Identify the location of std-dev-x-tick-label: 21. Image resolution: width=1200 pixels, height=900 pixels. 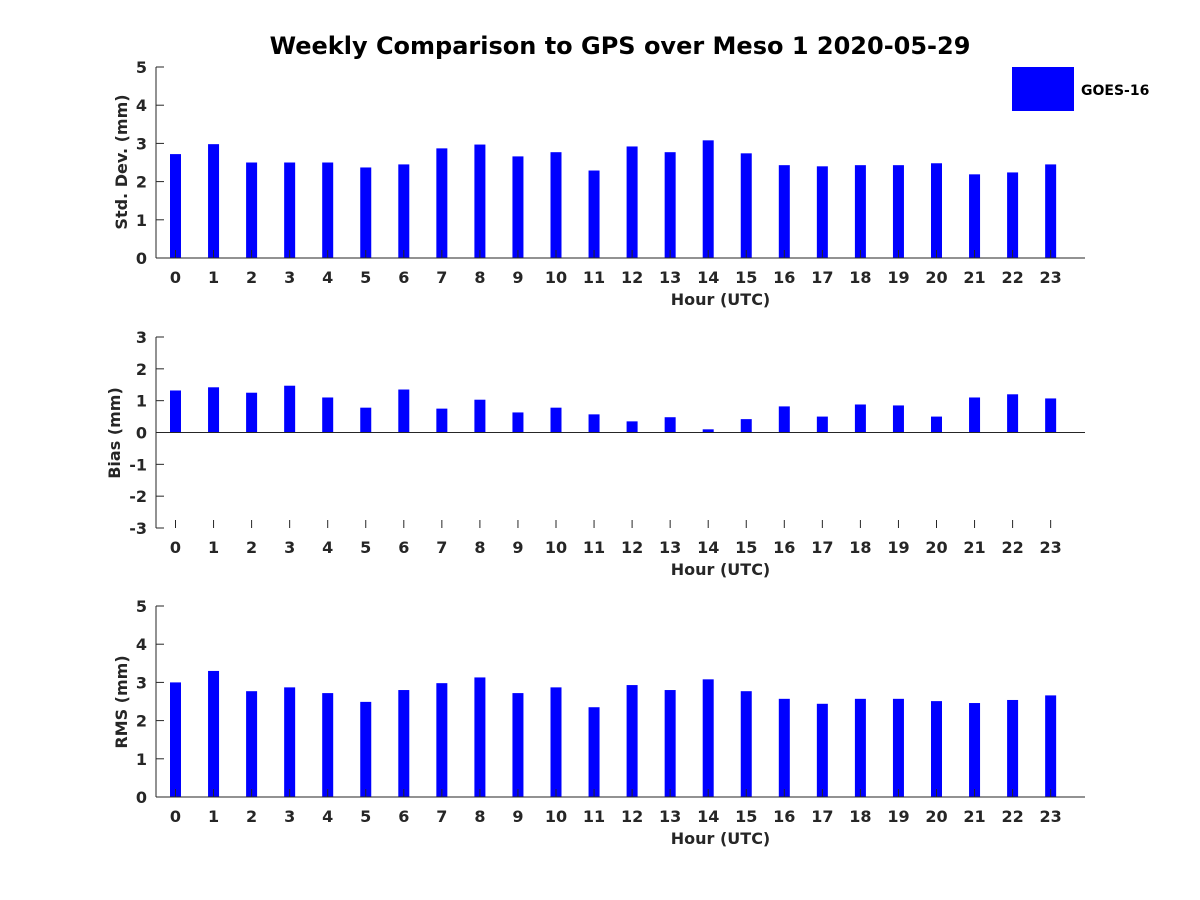
(974, 277).